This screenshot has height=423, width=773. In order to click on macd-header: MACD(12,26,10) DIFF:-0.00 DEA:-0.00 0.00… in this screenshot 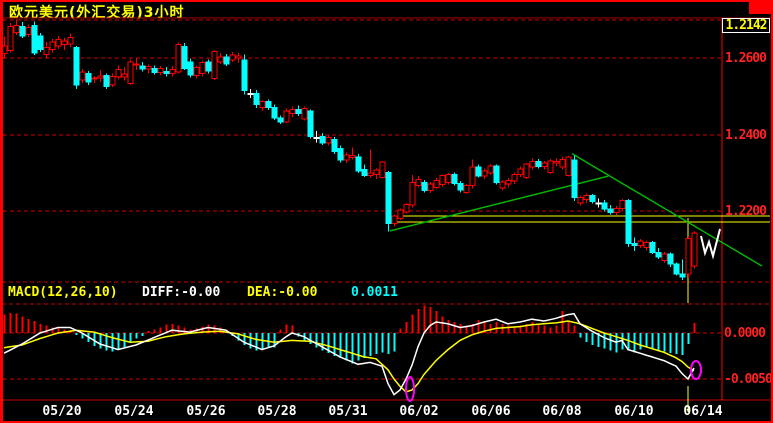, I will do `click(386, 293)`.